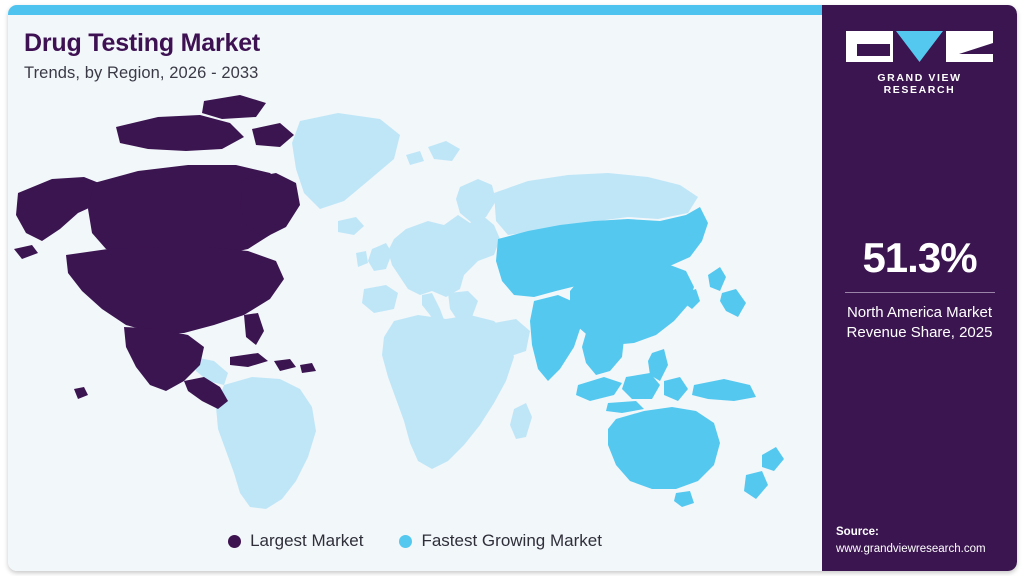 This screenshot has width=1025, height=576. I want to click on grand-view-research-logo: GRAND VIEW RESEARCH, so click(920, 63).